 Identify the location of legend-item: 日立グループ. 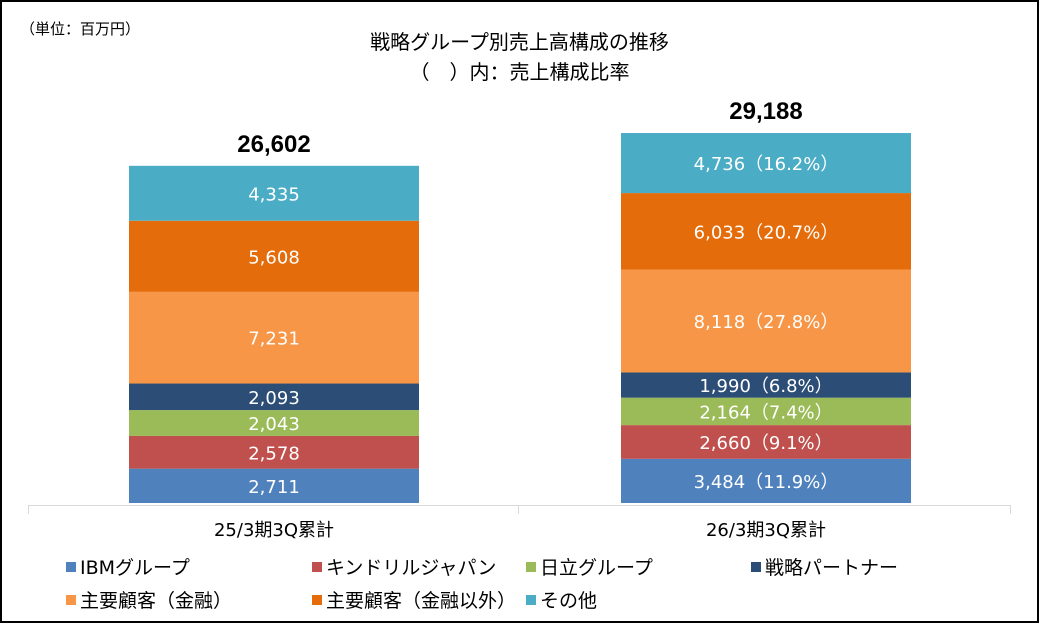
(589, 566).